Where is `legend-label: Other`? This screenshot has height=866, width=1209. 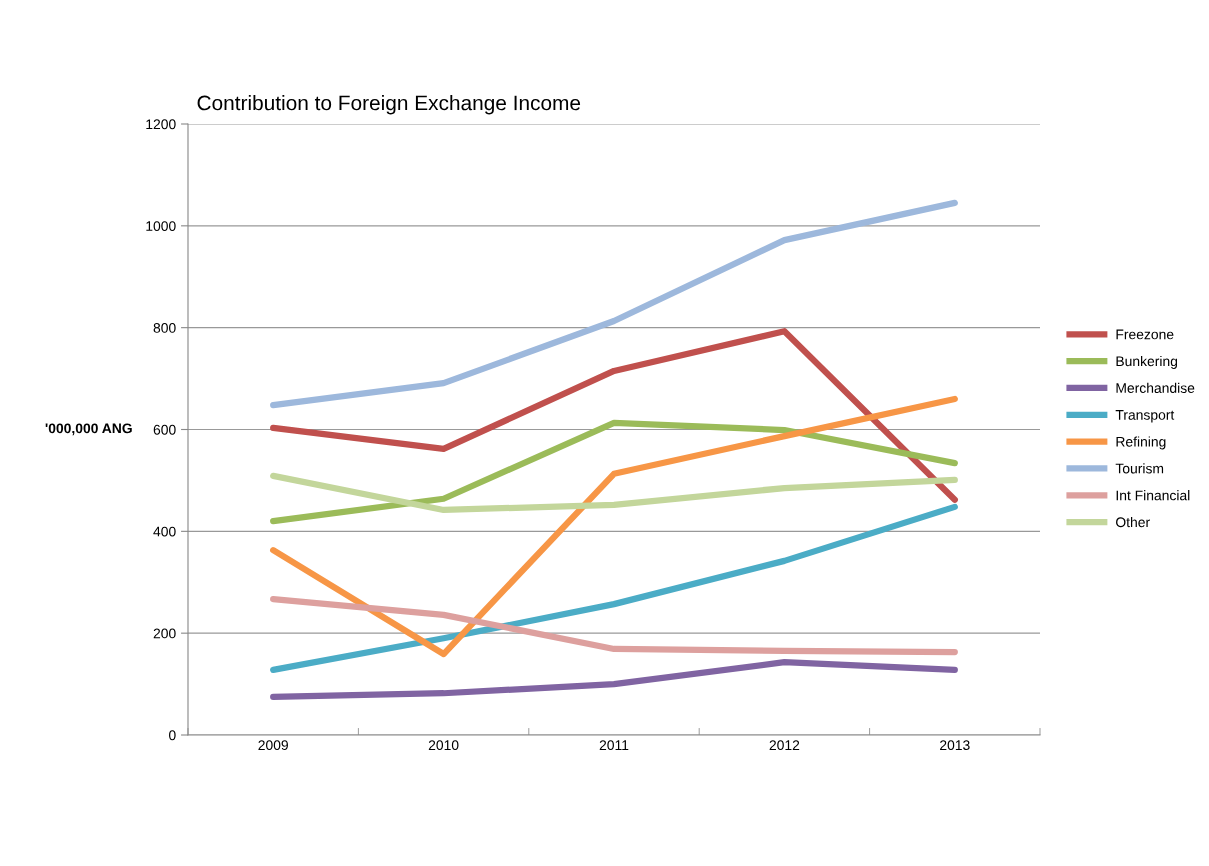
legend-label: Other is located at coordinates (1133, 522).